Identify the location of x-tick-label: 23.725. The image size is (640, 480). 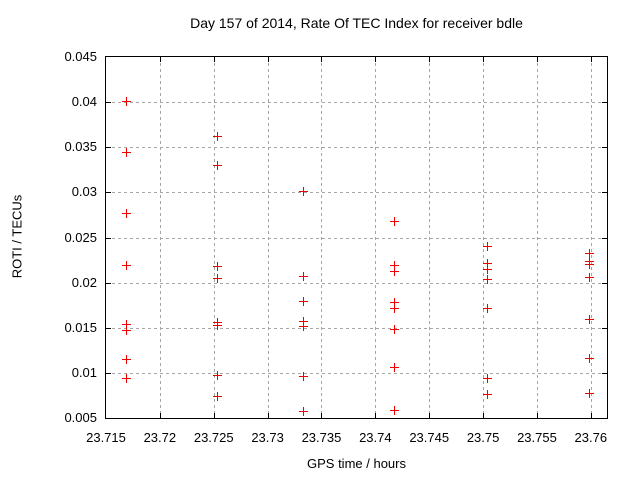
(213, 437).